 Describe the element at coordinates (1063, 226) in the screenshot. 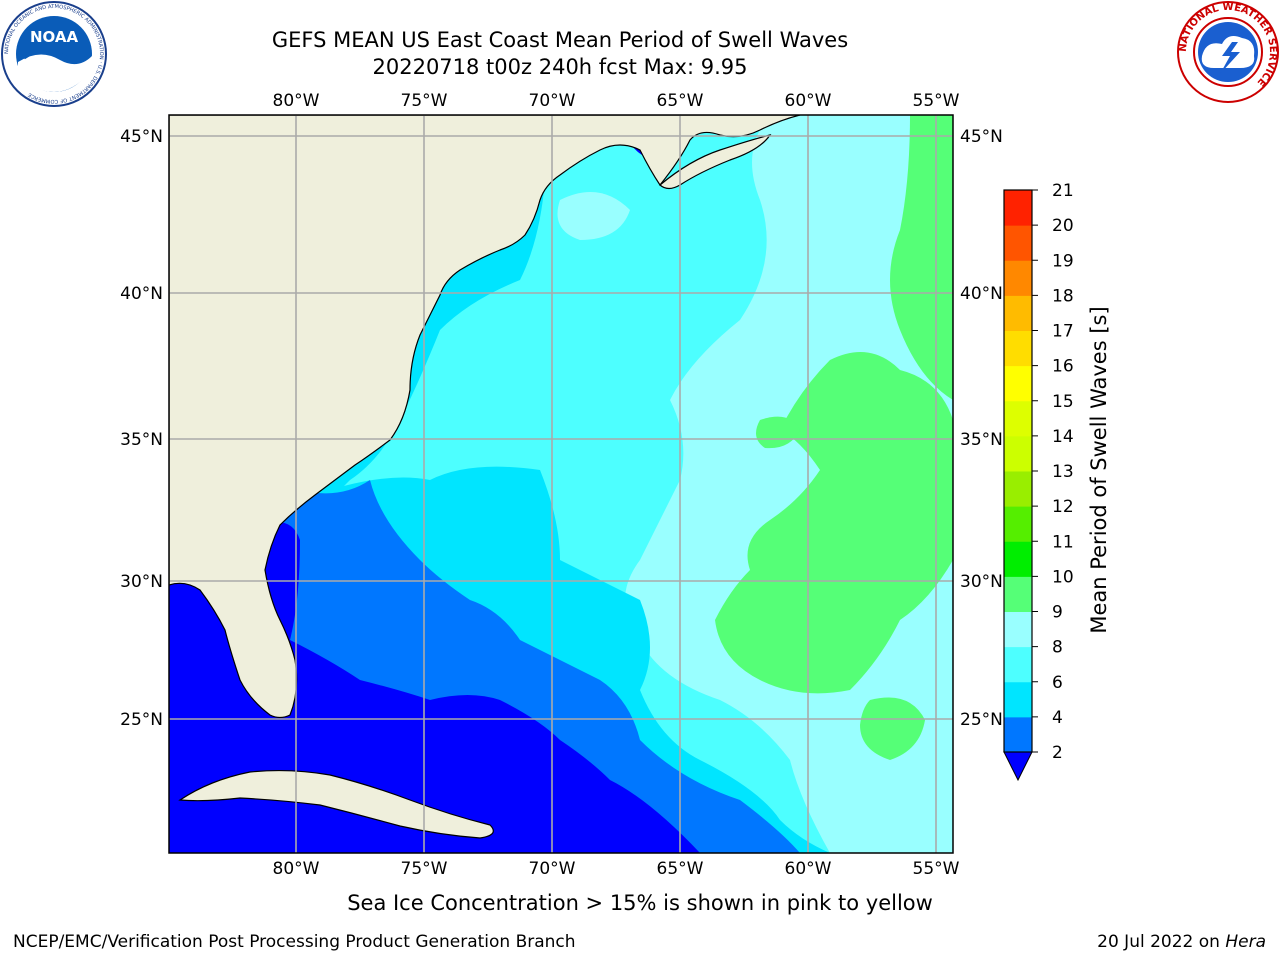

I see `colorbar-tick-label: 20` at that location.